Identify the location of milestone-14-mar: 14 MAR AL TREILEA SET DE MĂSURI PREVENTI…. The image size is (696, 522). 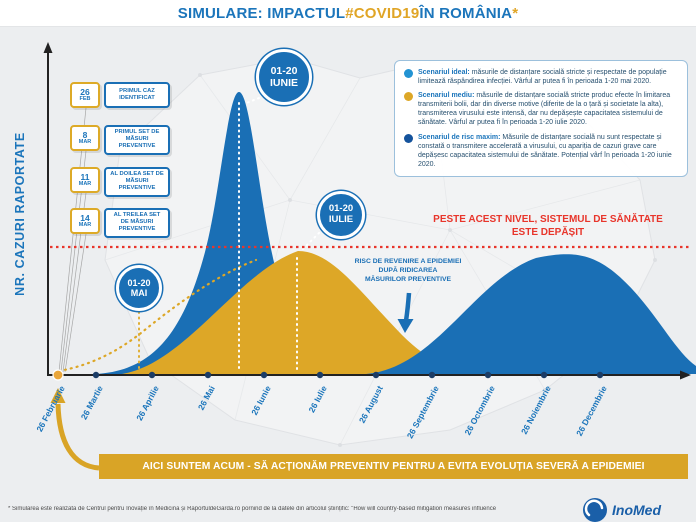
(120, 223).